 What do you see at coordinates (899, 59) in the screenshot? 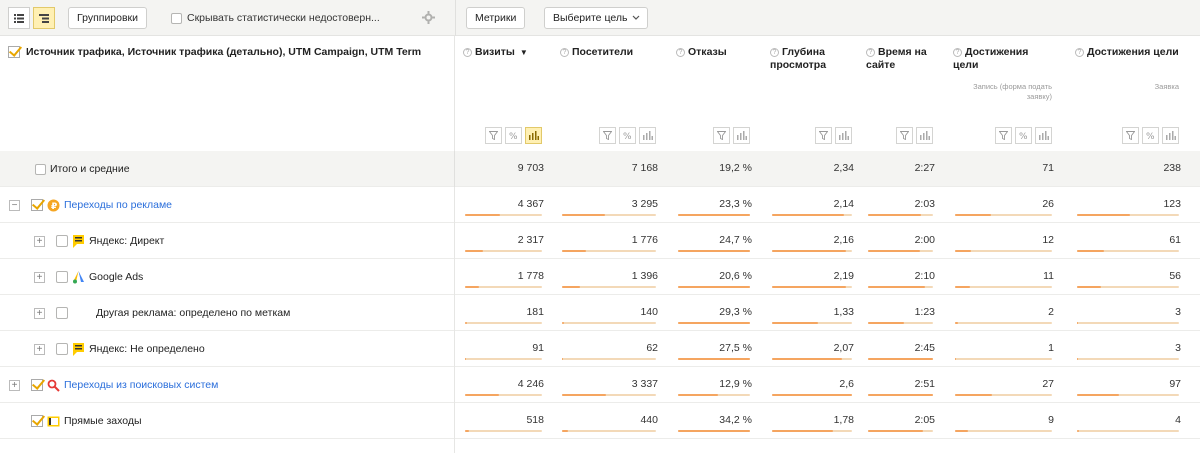
I see `column-title: ? Время на сайте` at bounding box center [899, 59].